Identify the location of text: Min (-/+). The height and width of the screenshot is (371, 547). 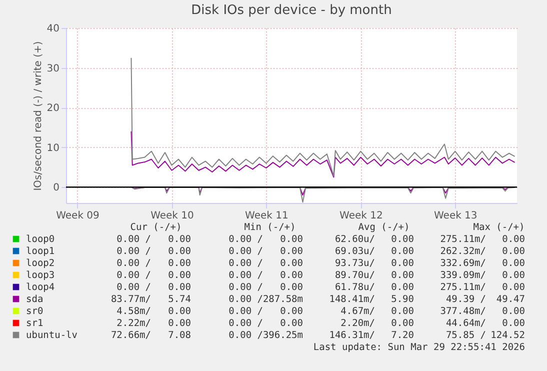
(270, 227).